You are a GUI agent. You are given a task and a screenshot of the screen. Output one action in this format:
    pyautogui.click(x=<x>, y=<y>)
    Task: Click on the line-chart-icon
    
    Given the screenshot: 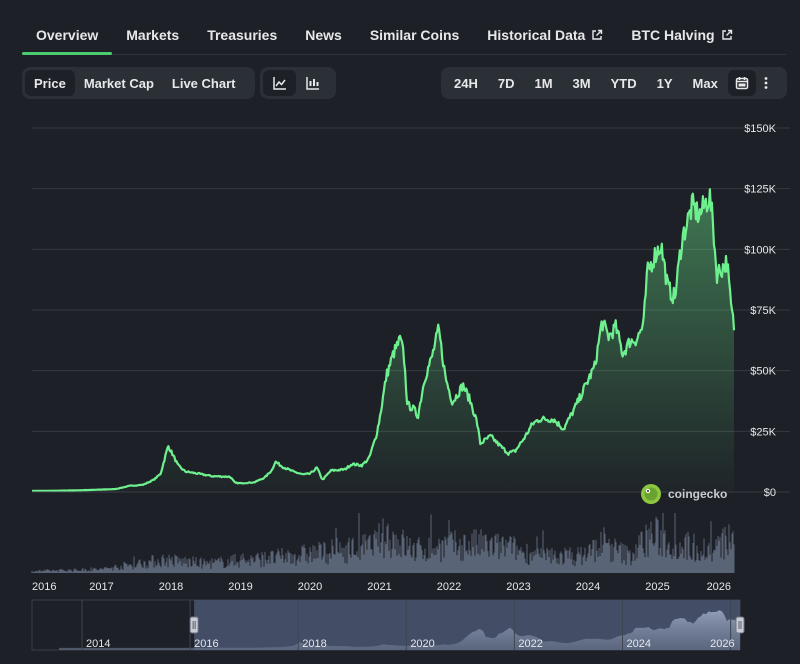 What is the action you would take?
    pyautogui.click(x=279, y=83)
    